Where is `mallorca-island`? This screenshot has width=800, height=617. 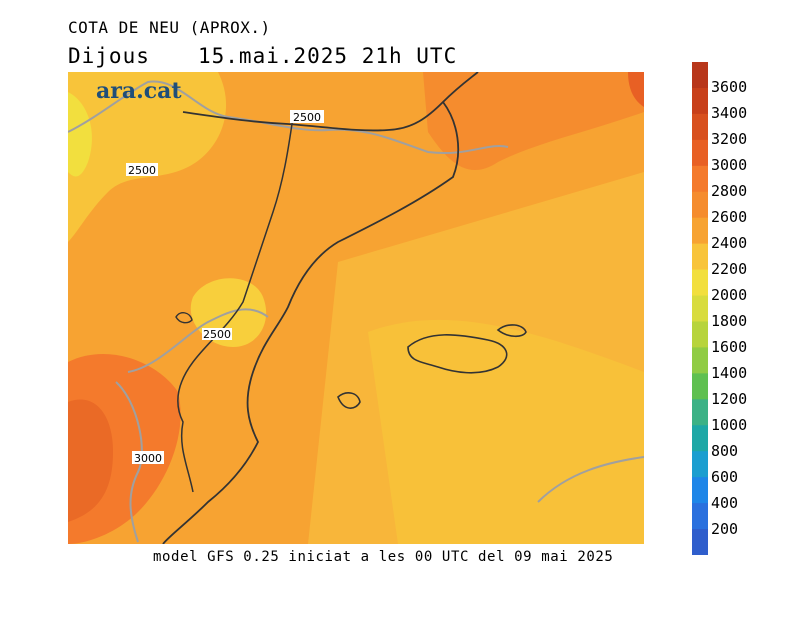
mallorca-island is located at coordinates (457, 354).